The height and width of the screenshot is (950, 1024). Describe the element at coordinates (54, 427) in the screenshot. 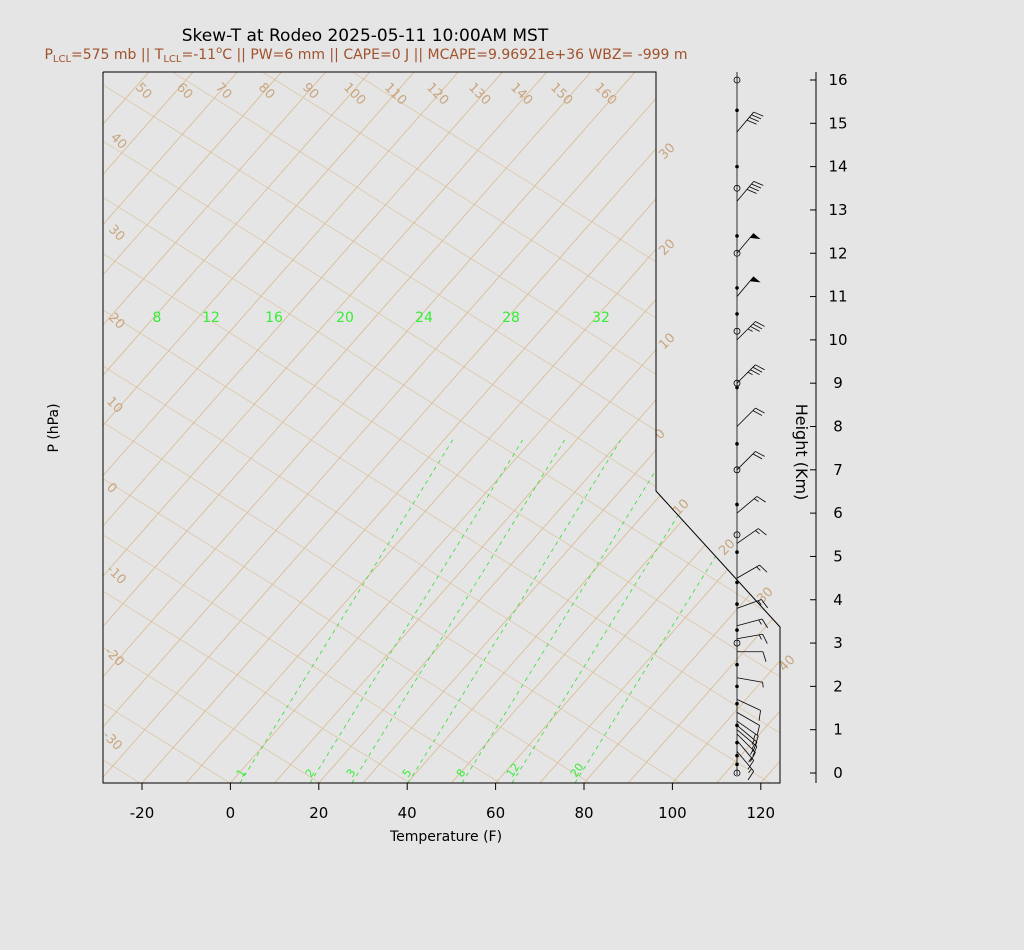

I see `y-axis-label: P (hPa)` at that location.